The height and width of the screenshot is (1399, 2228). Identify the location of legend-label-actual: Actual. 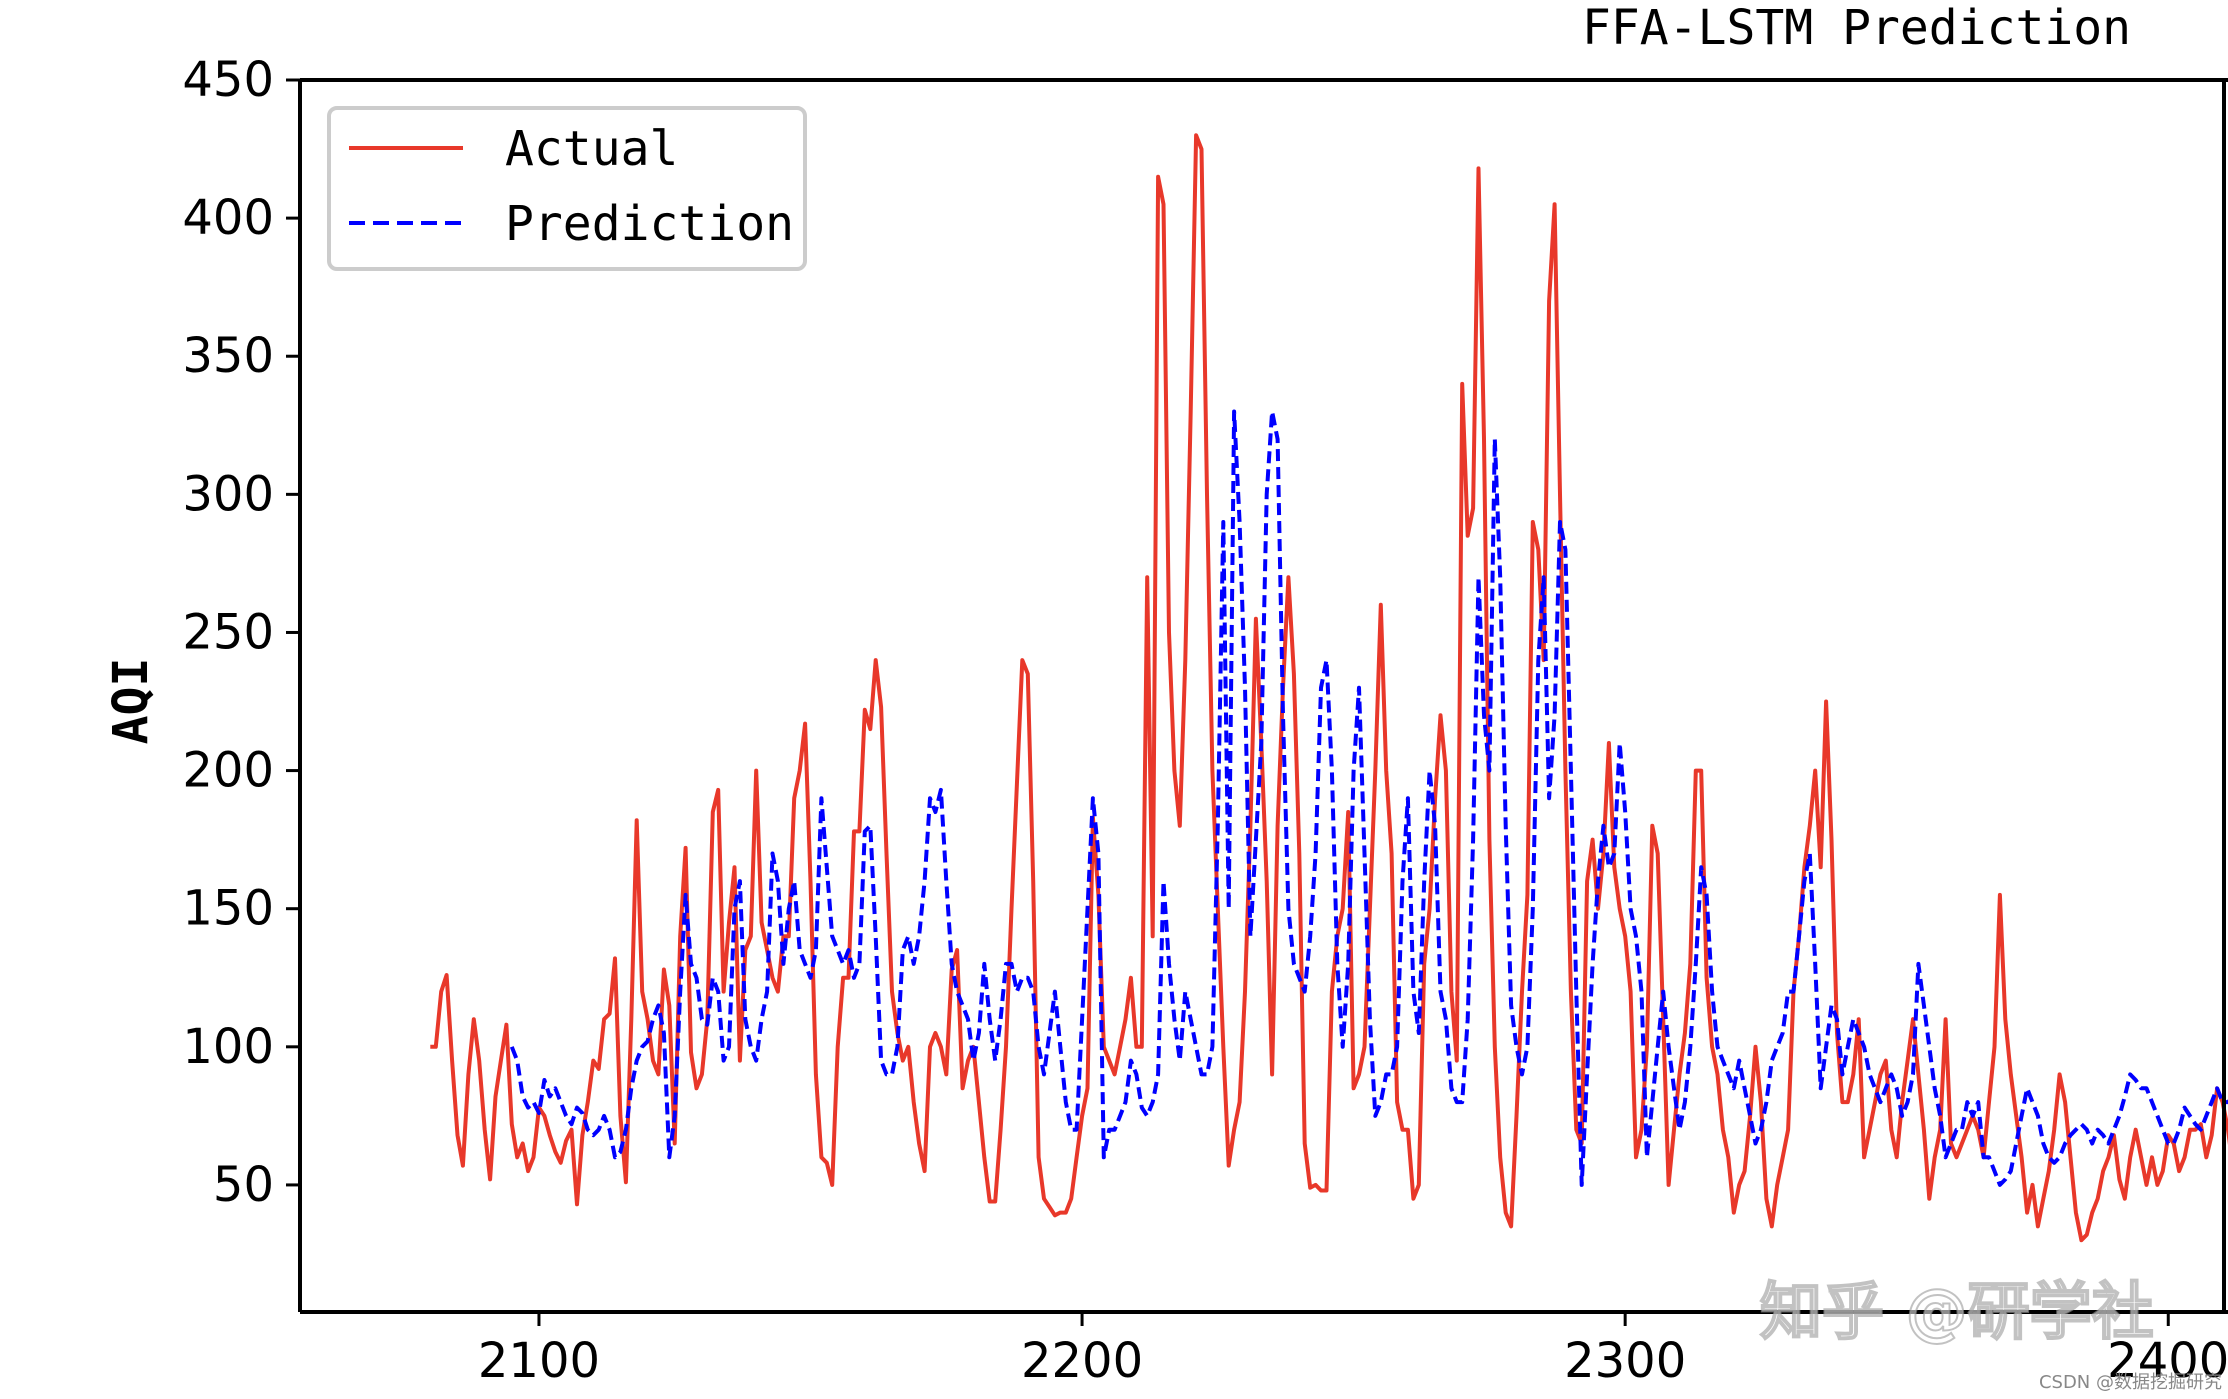
(591, 149).